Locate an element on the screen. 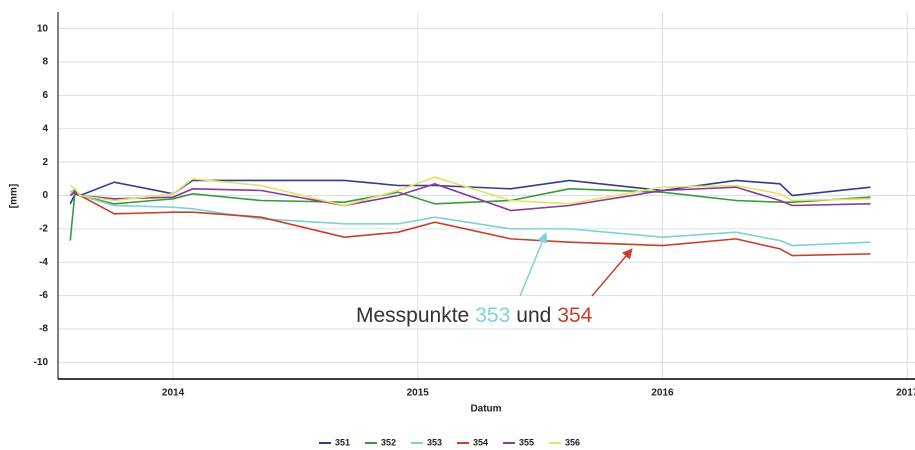  legend-label: 356 is located at coordinates (572, 442).